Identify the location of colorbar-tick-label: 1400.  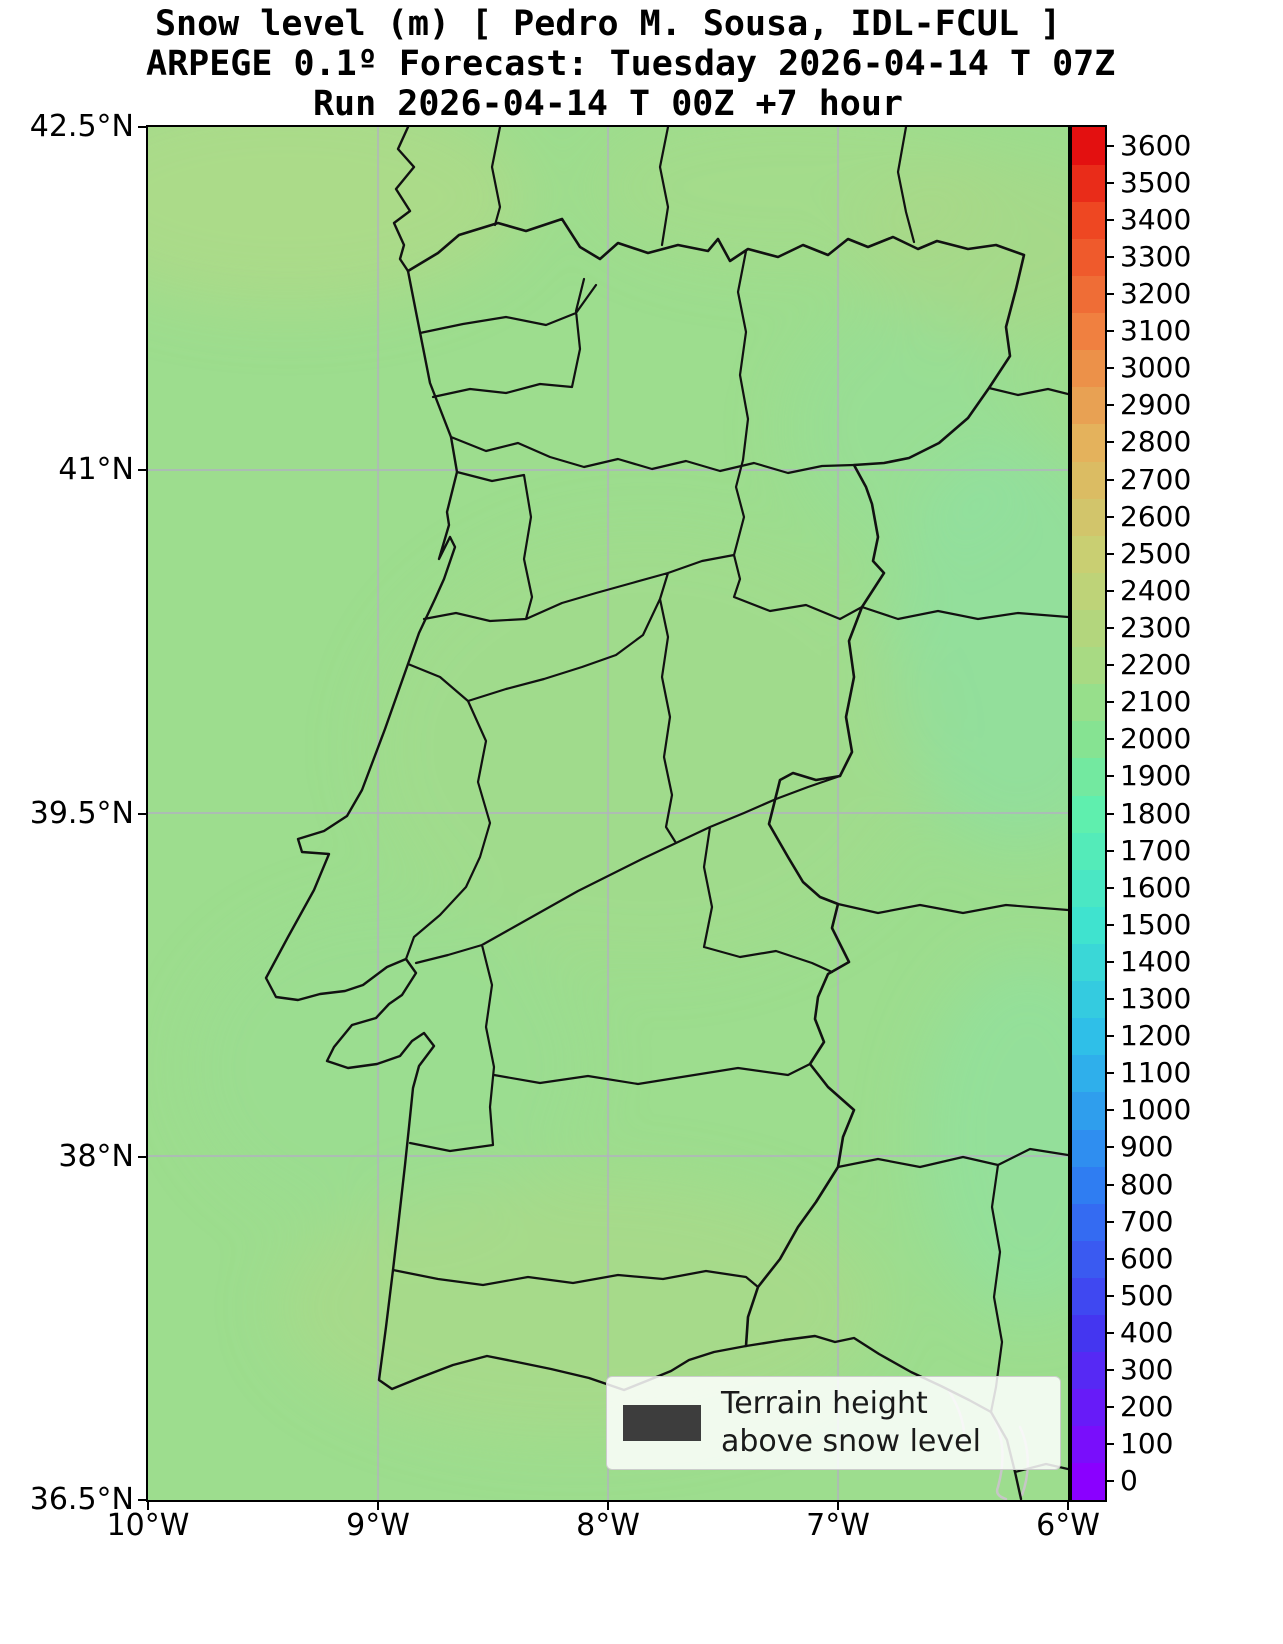
(1156, 961).